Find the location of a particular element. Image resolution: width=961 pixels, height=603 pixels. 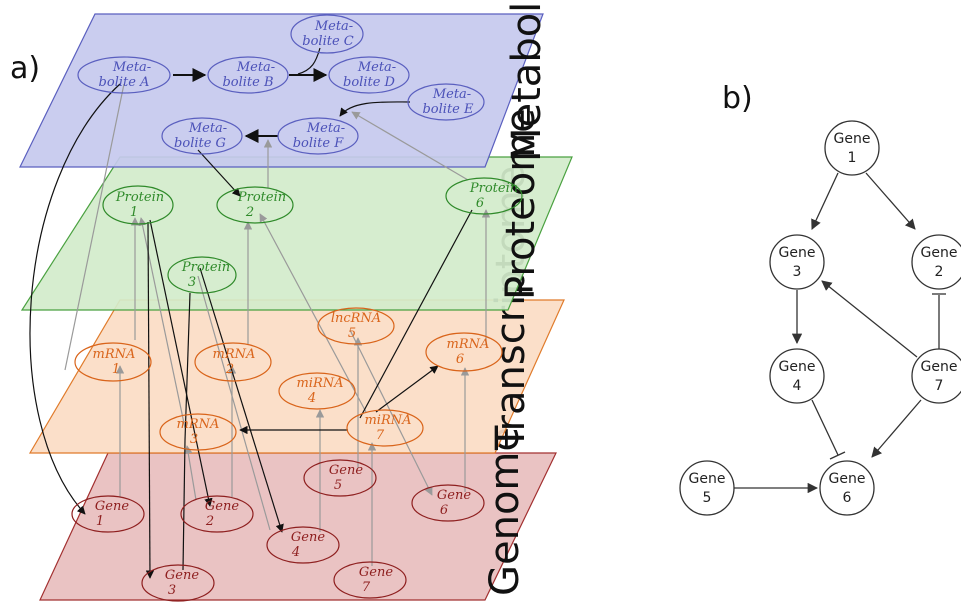

node-metabolite-e: Meta- bolite E is located at coordinates (446, 102).